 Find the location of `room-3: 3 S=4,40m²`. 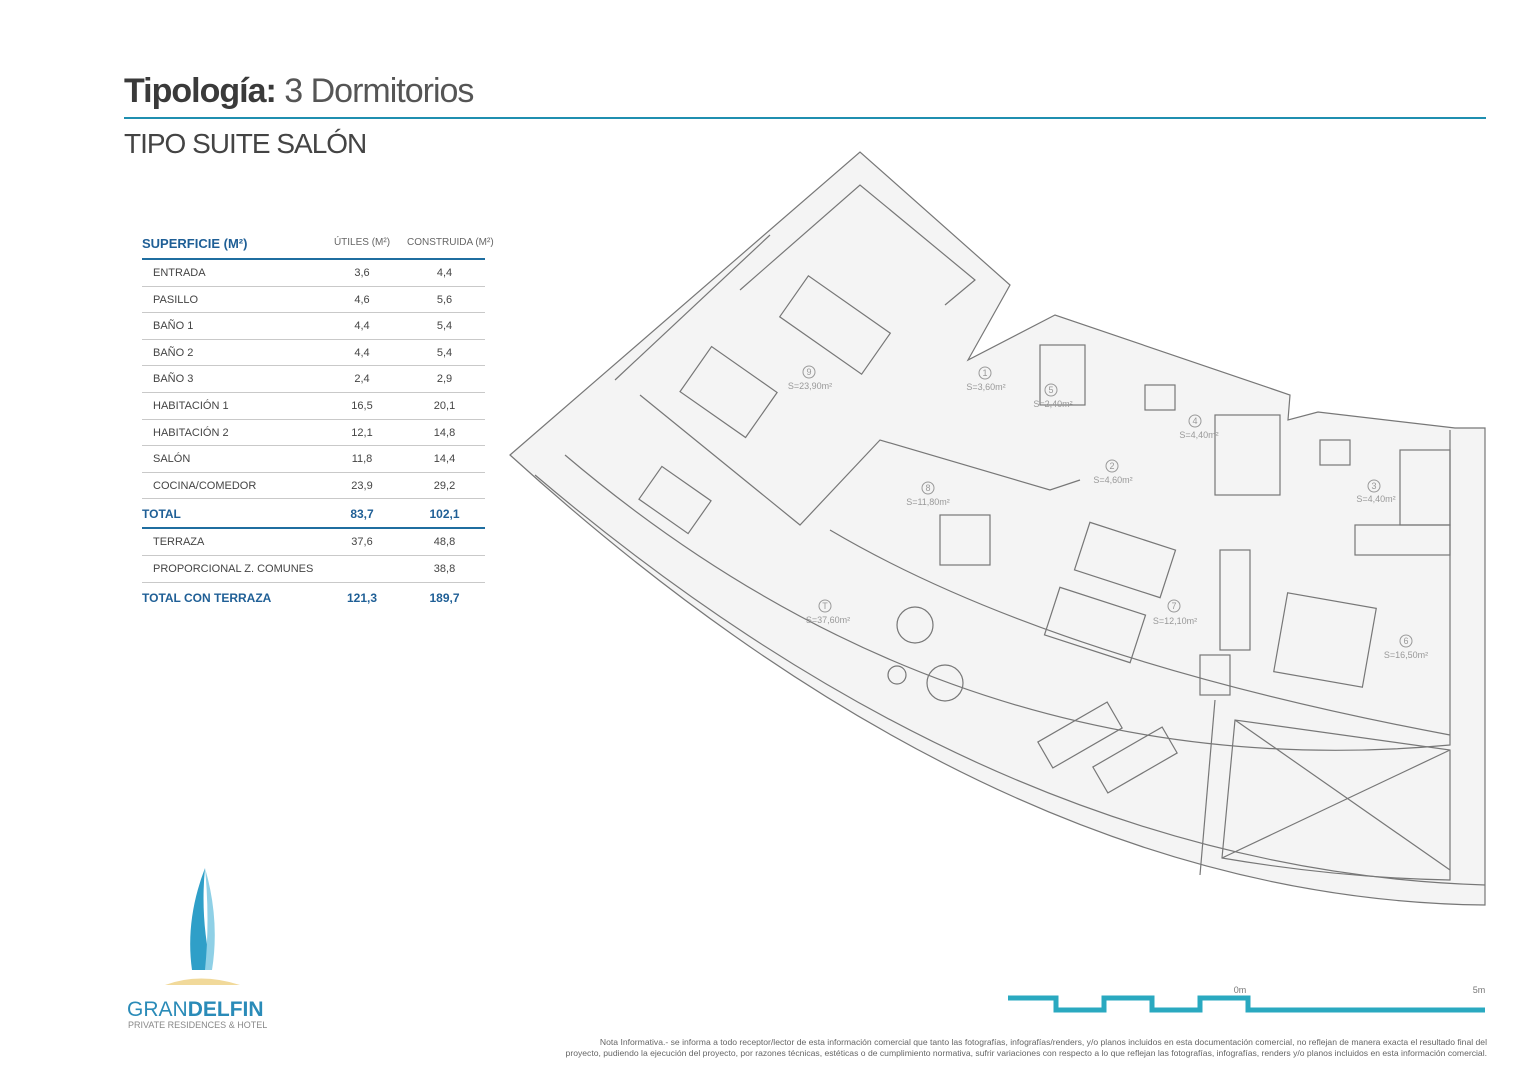

room-3: 3 S=4,40m² is located at coordinates (1376, 491).